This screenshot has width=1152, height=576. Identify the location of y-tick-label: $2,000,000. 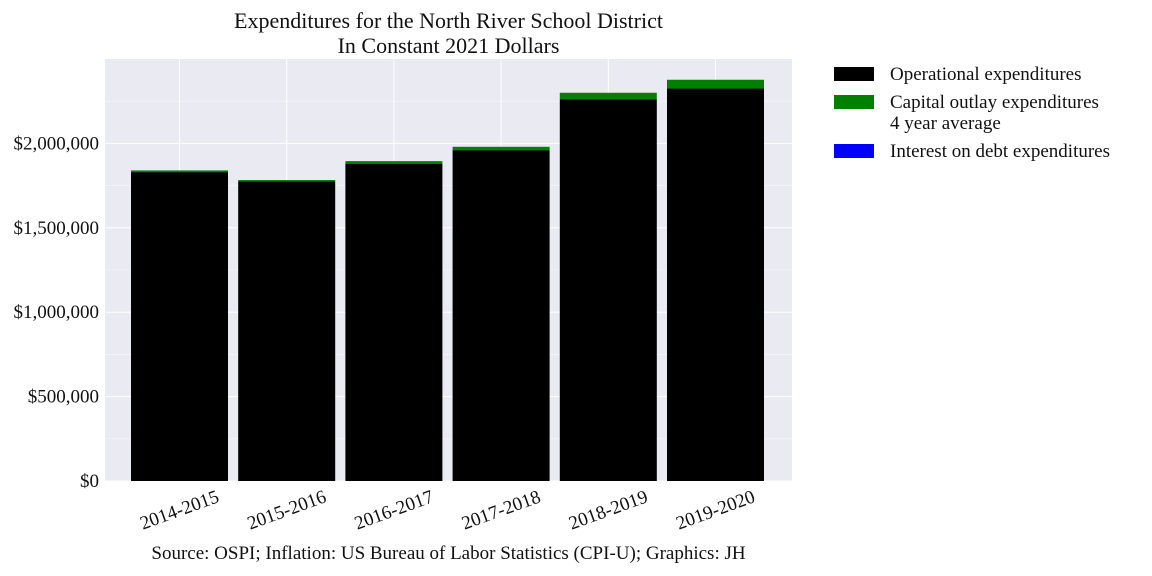
(57, 143).